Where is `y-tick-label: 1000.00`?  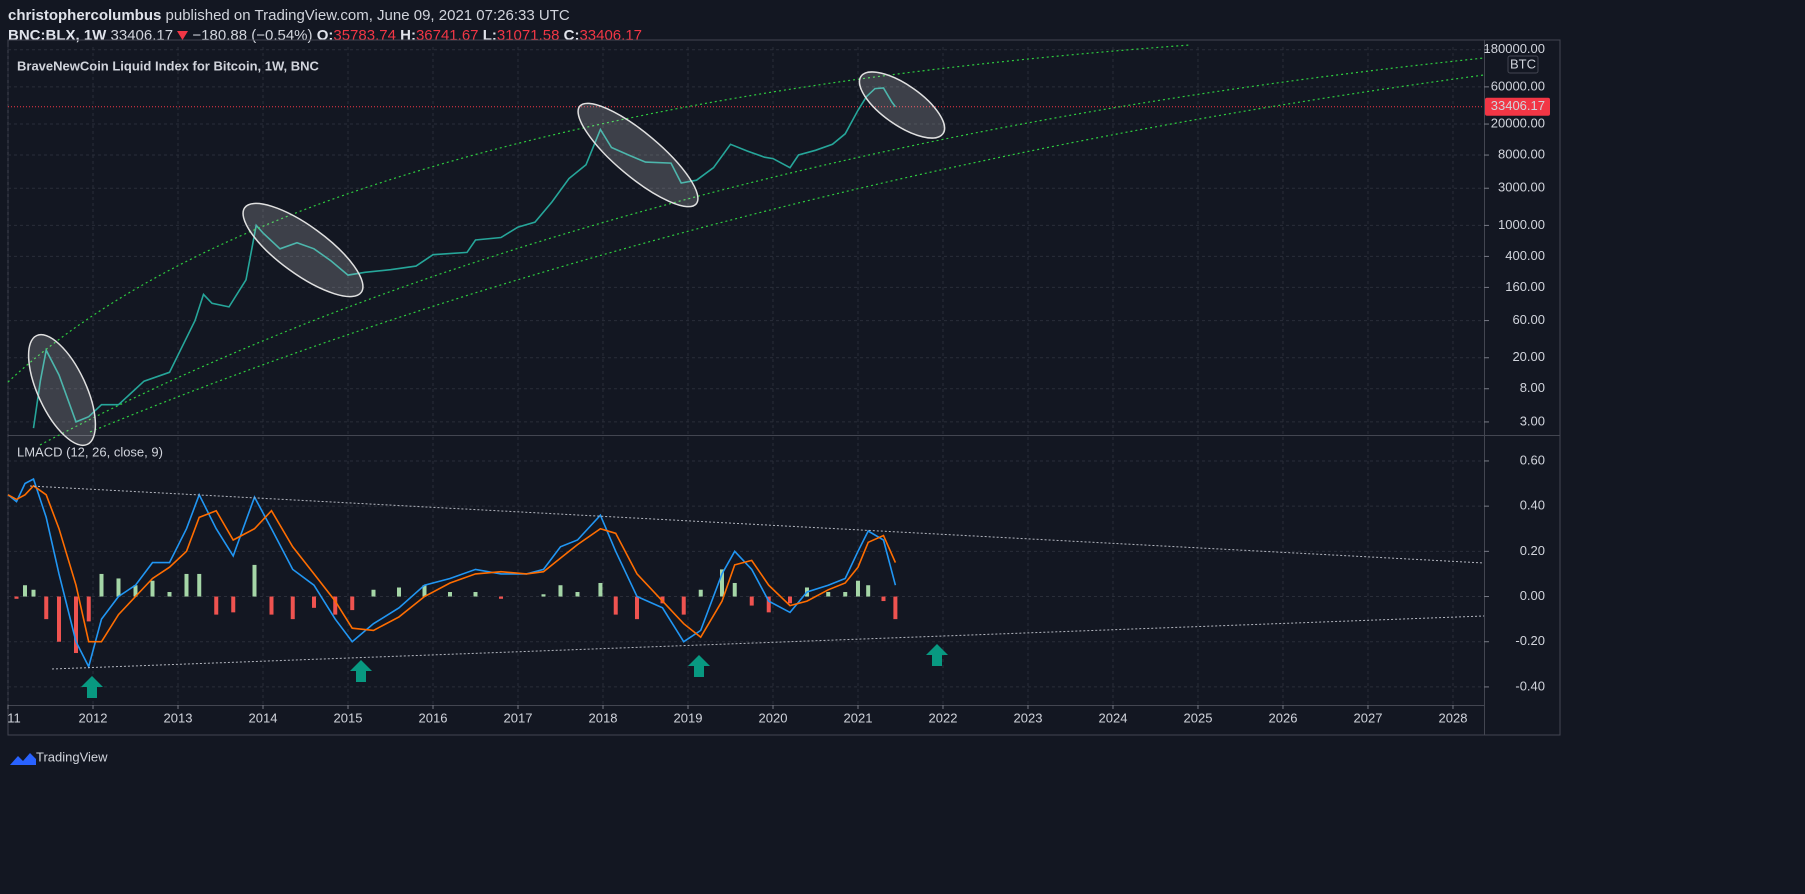
y-tick-label: 1000.00 is located at coordinates (1521, 224).